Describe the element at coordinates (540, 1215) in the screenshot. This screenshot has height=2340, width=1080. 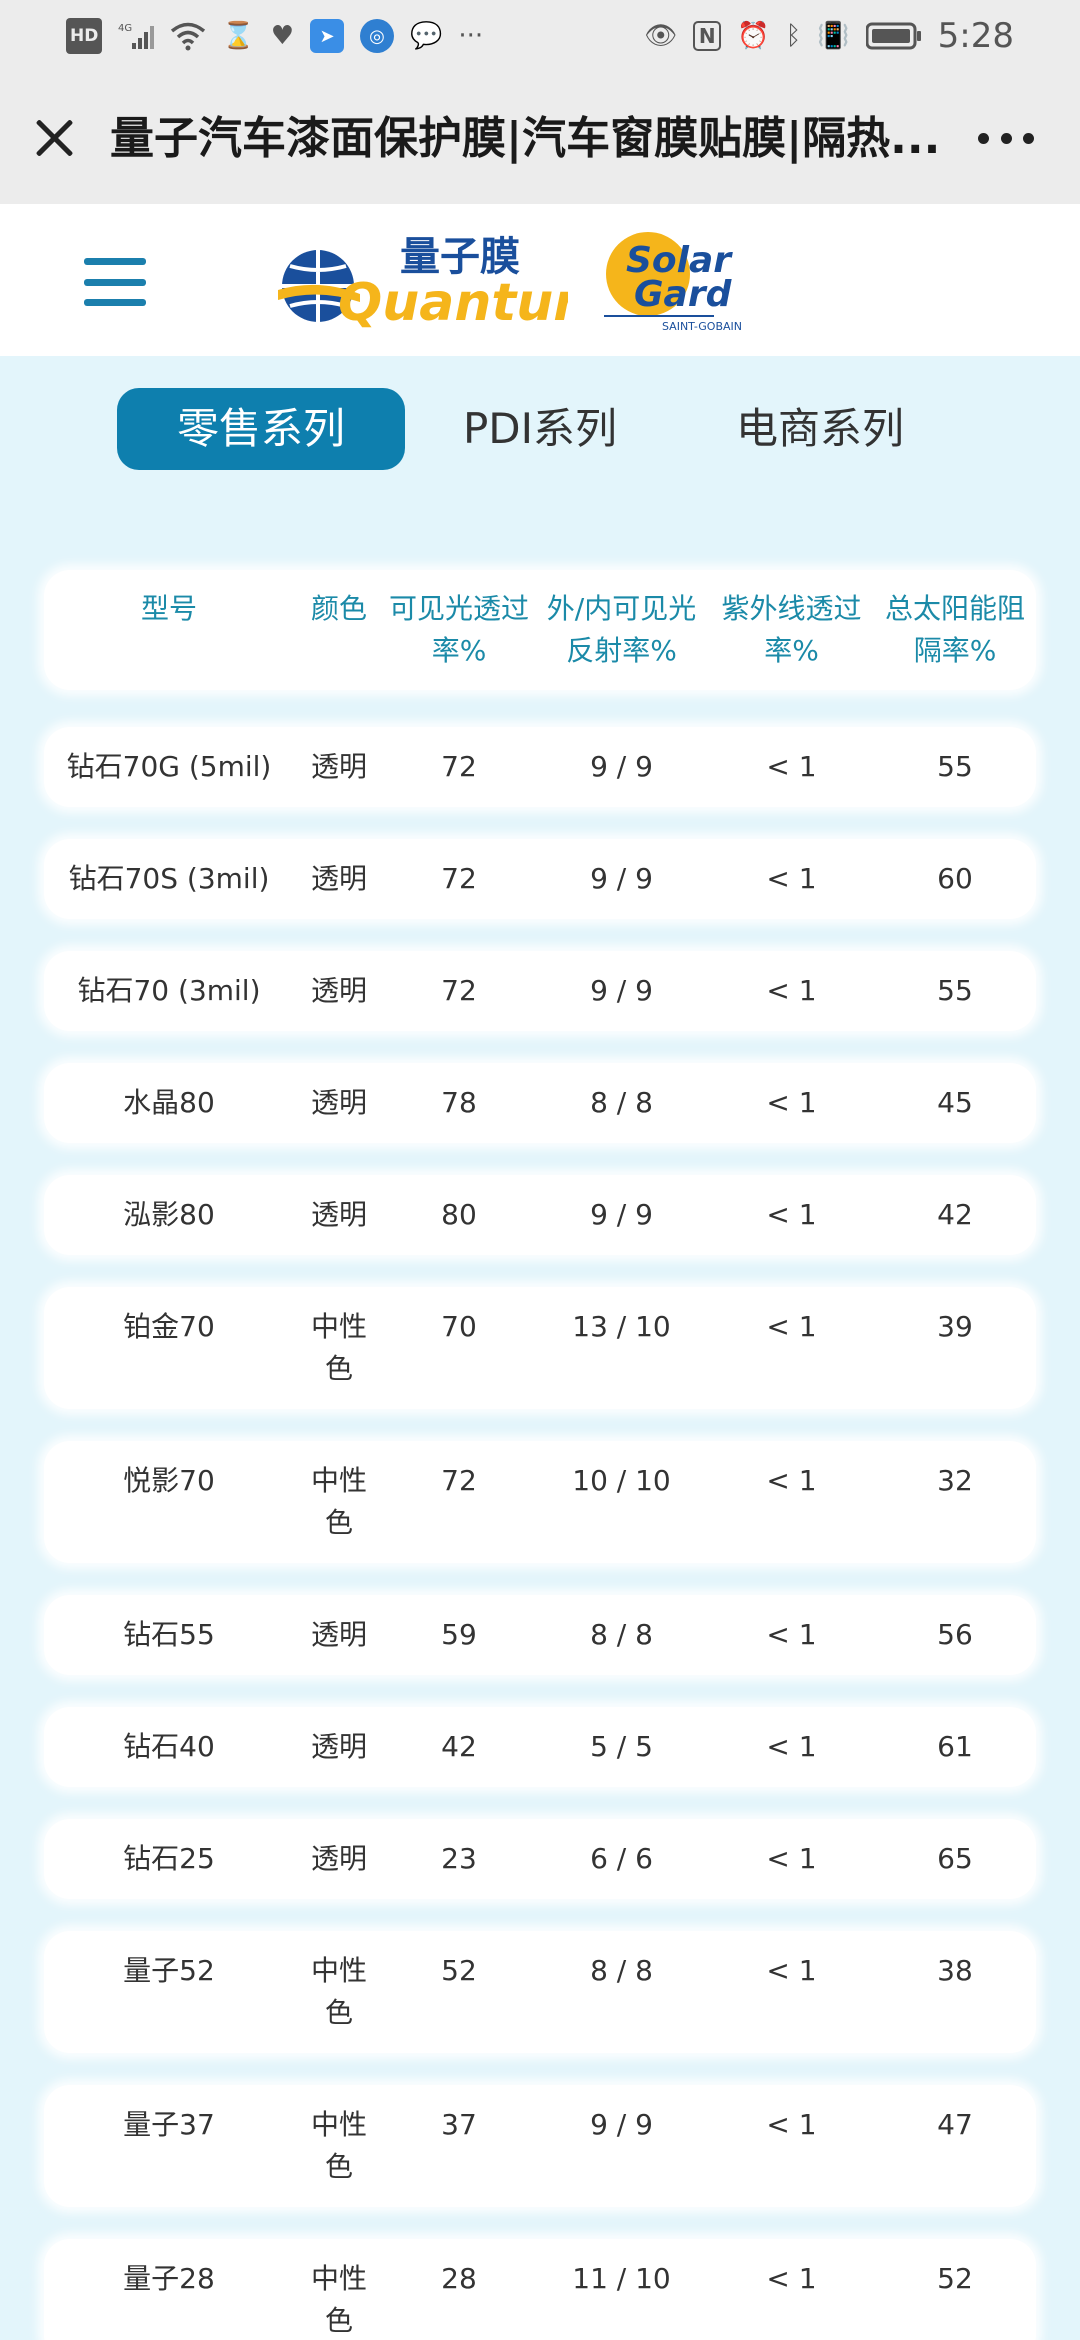
I see `table-row: 泓影80 透明 80 9 / 9 < 1 42` at that location.